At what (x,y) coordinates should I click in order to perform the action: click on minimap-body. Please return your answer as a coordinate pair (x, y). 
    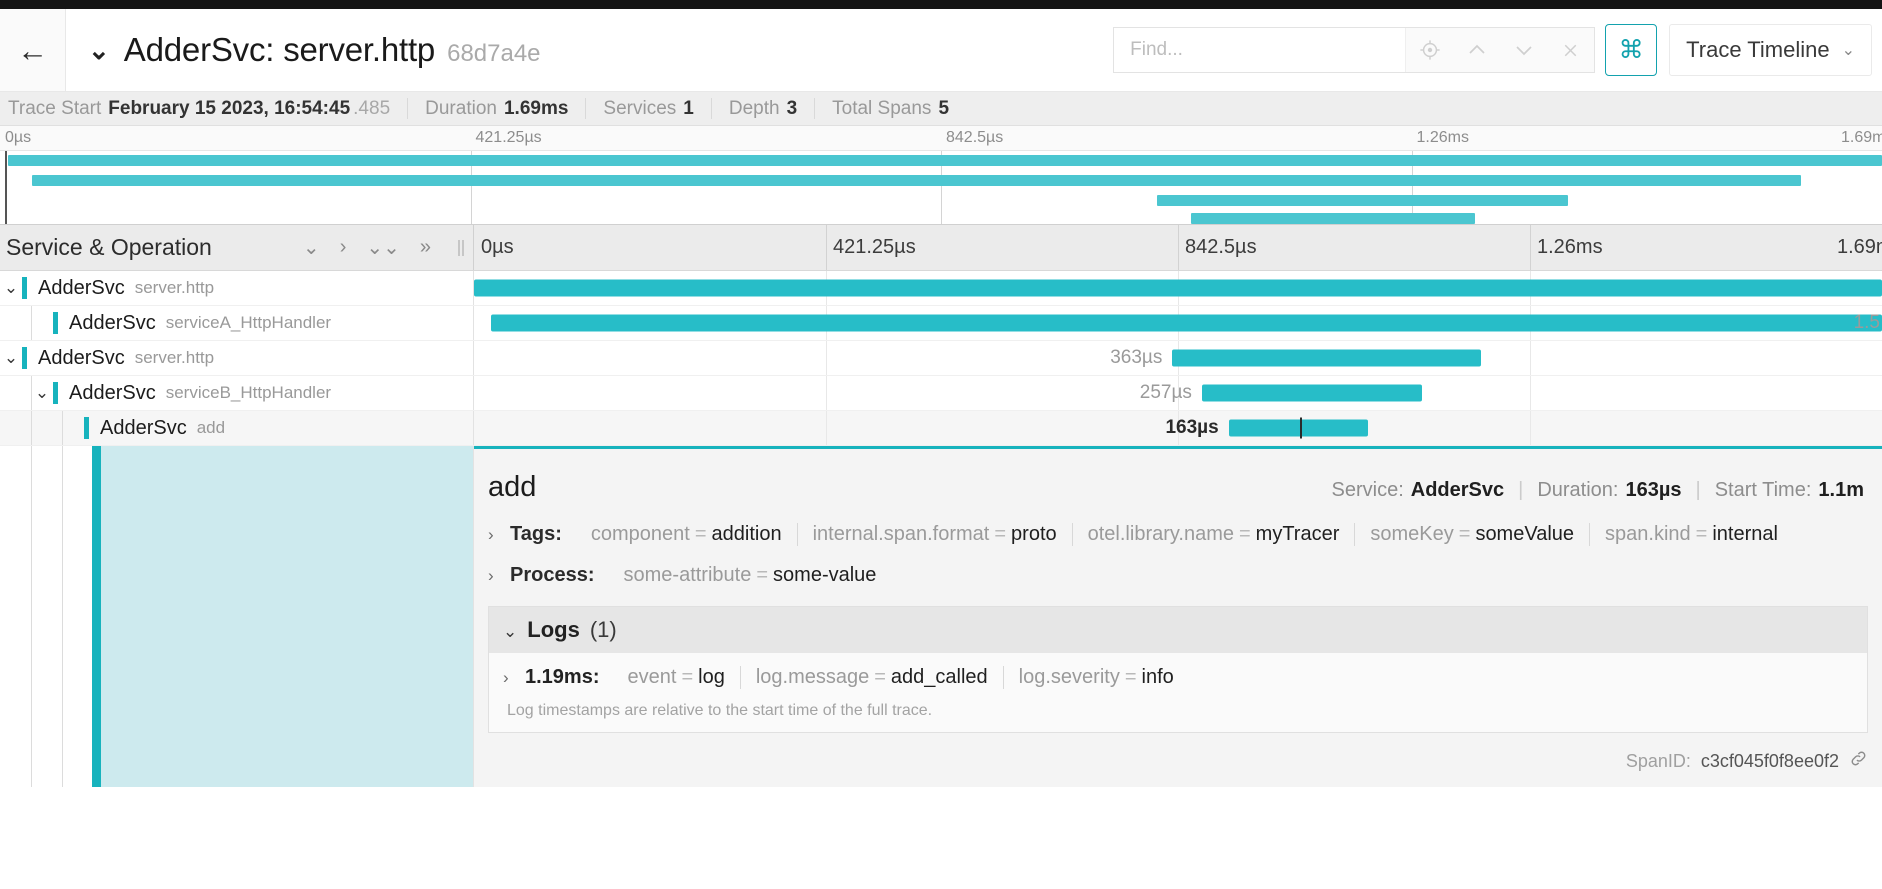
    Looking at the image, I should click on (941, 188).